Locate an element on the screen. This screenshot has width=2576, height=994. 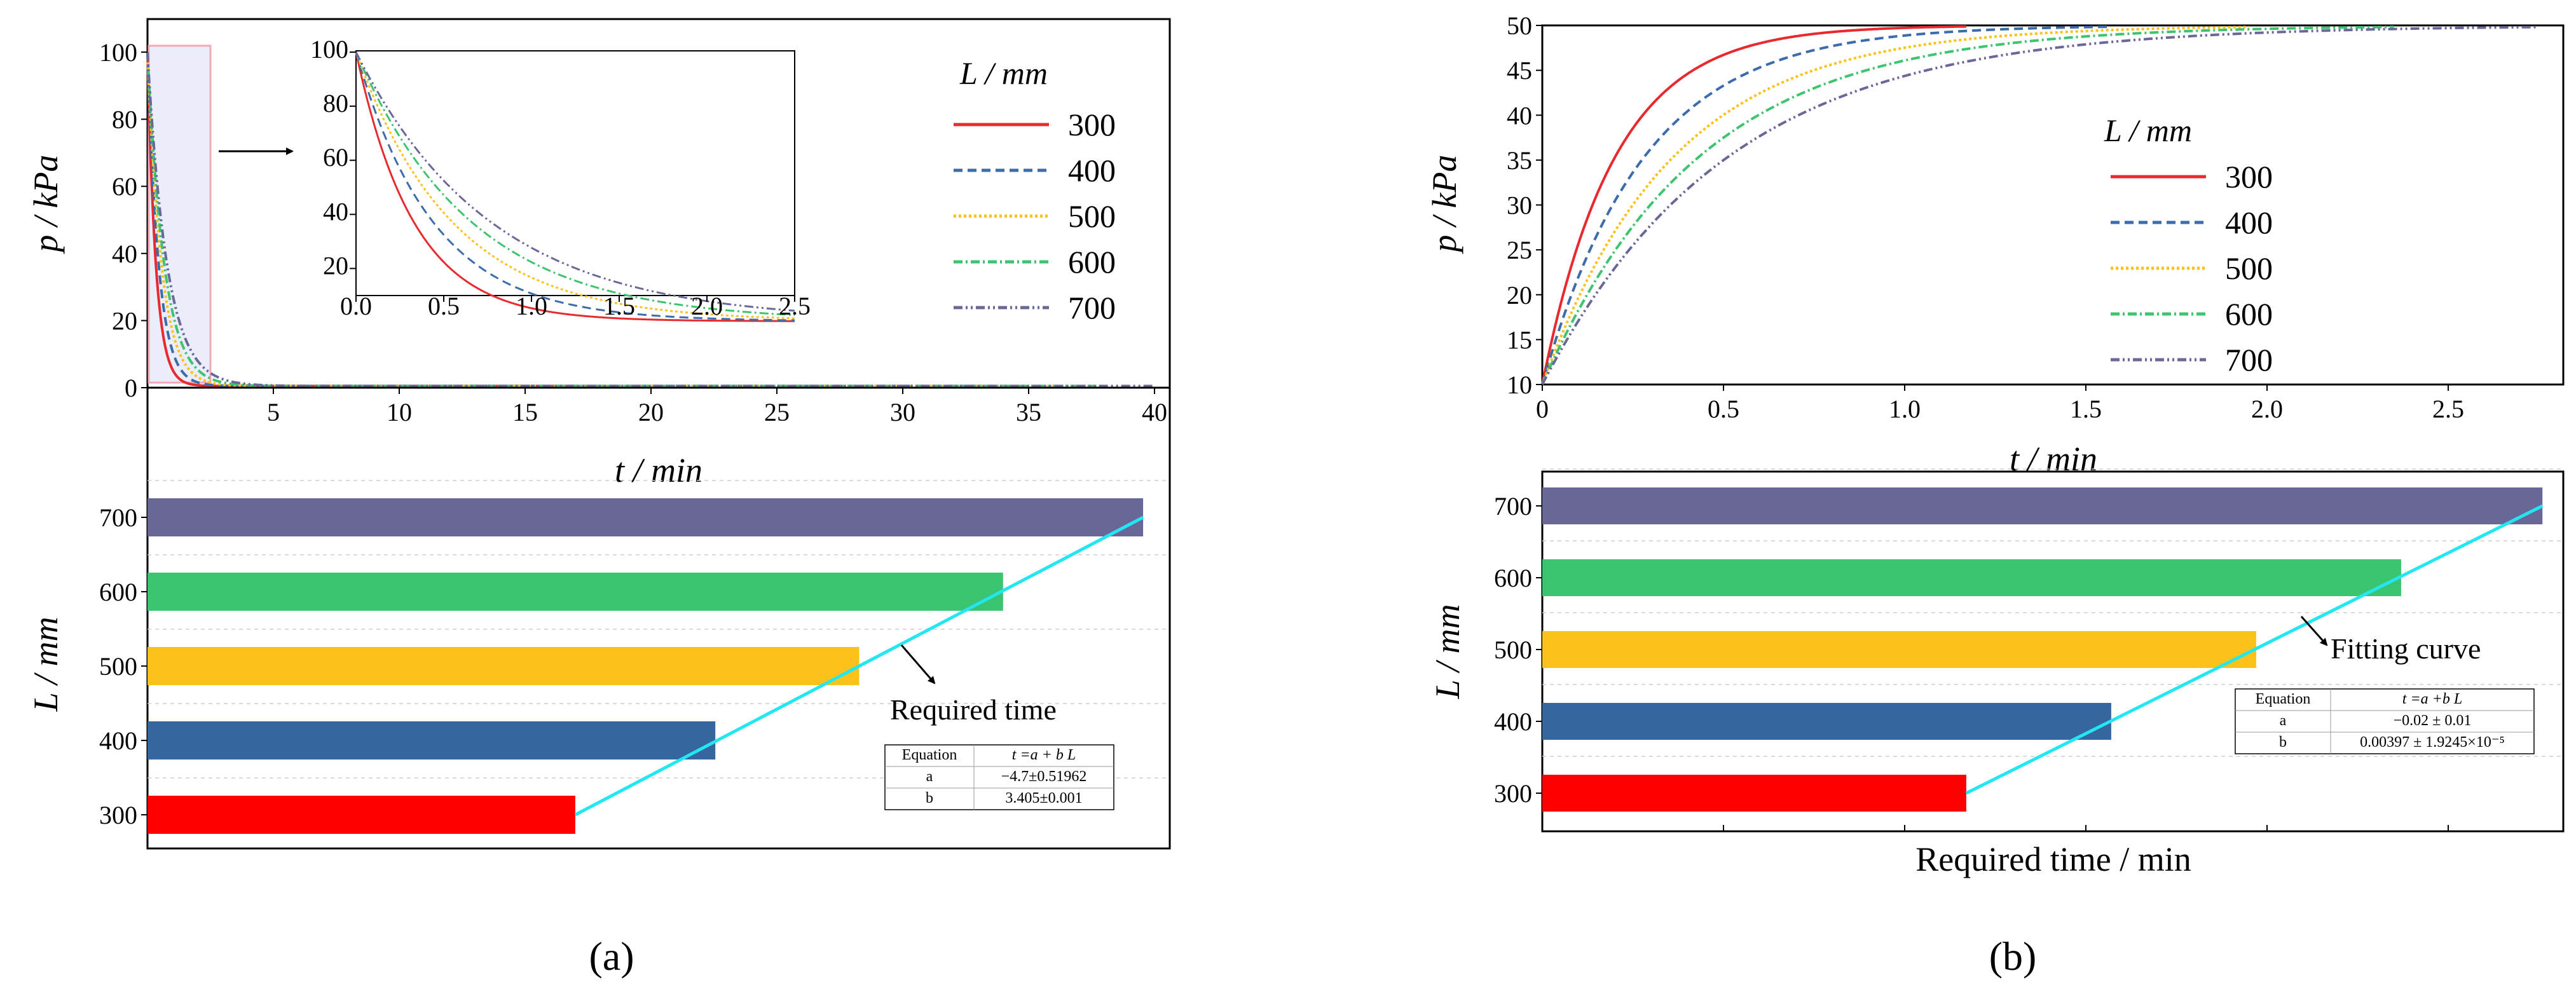
b-table-cell: −0.02 ± 0.01 is located at coordinates (2433, 720).